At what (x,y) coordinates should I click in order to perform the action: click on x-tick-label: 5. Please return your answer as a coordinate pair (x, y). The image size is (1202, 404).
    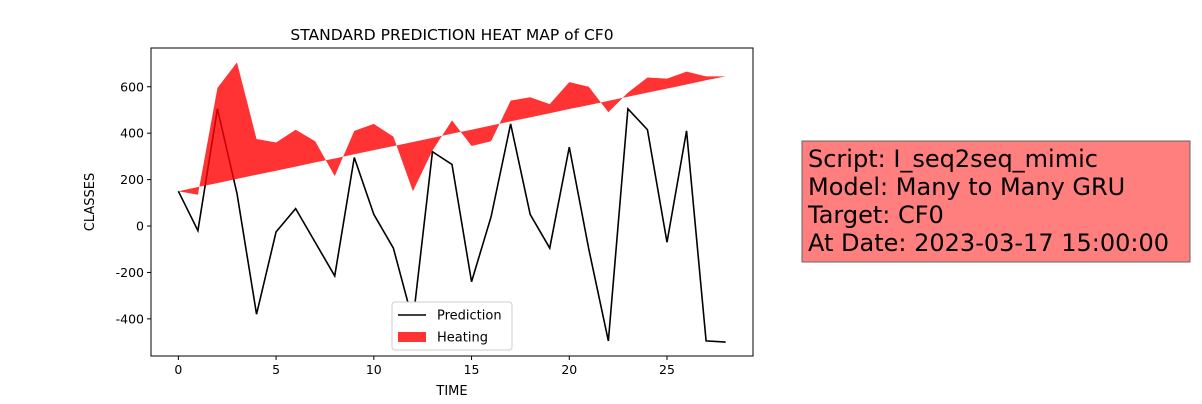
    Looking at the image, I should click on (276, 369).